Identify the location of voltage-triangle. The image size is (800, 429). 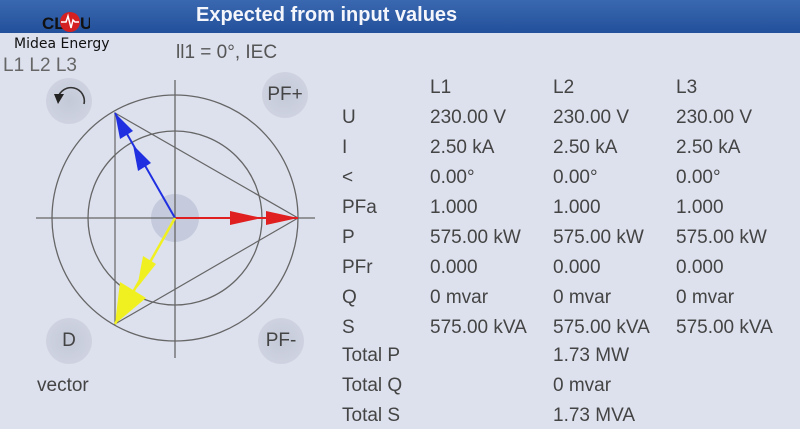
(207, 218).